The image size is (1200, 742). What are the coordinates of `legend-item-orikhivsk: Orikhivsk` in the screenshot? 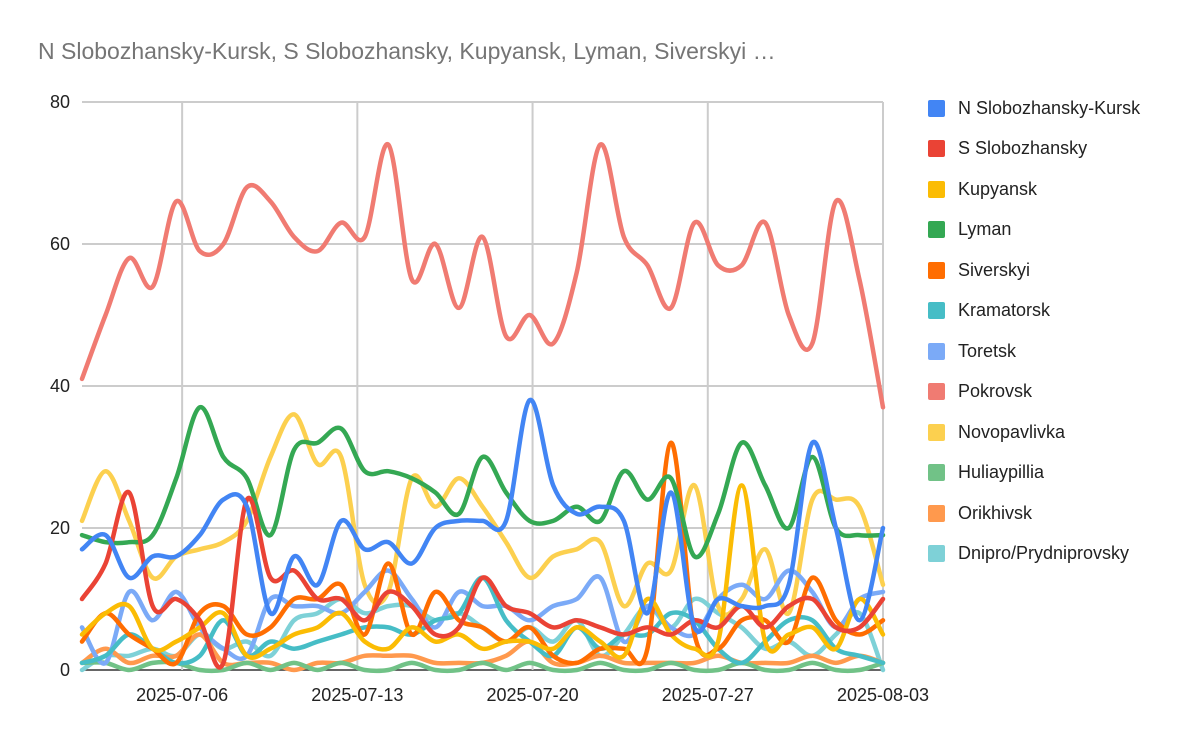 It's located at (1059, 513).